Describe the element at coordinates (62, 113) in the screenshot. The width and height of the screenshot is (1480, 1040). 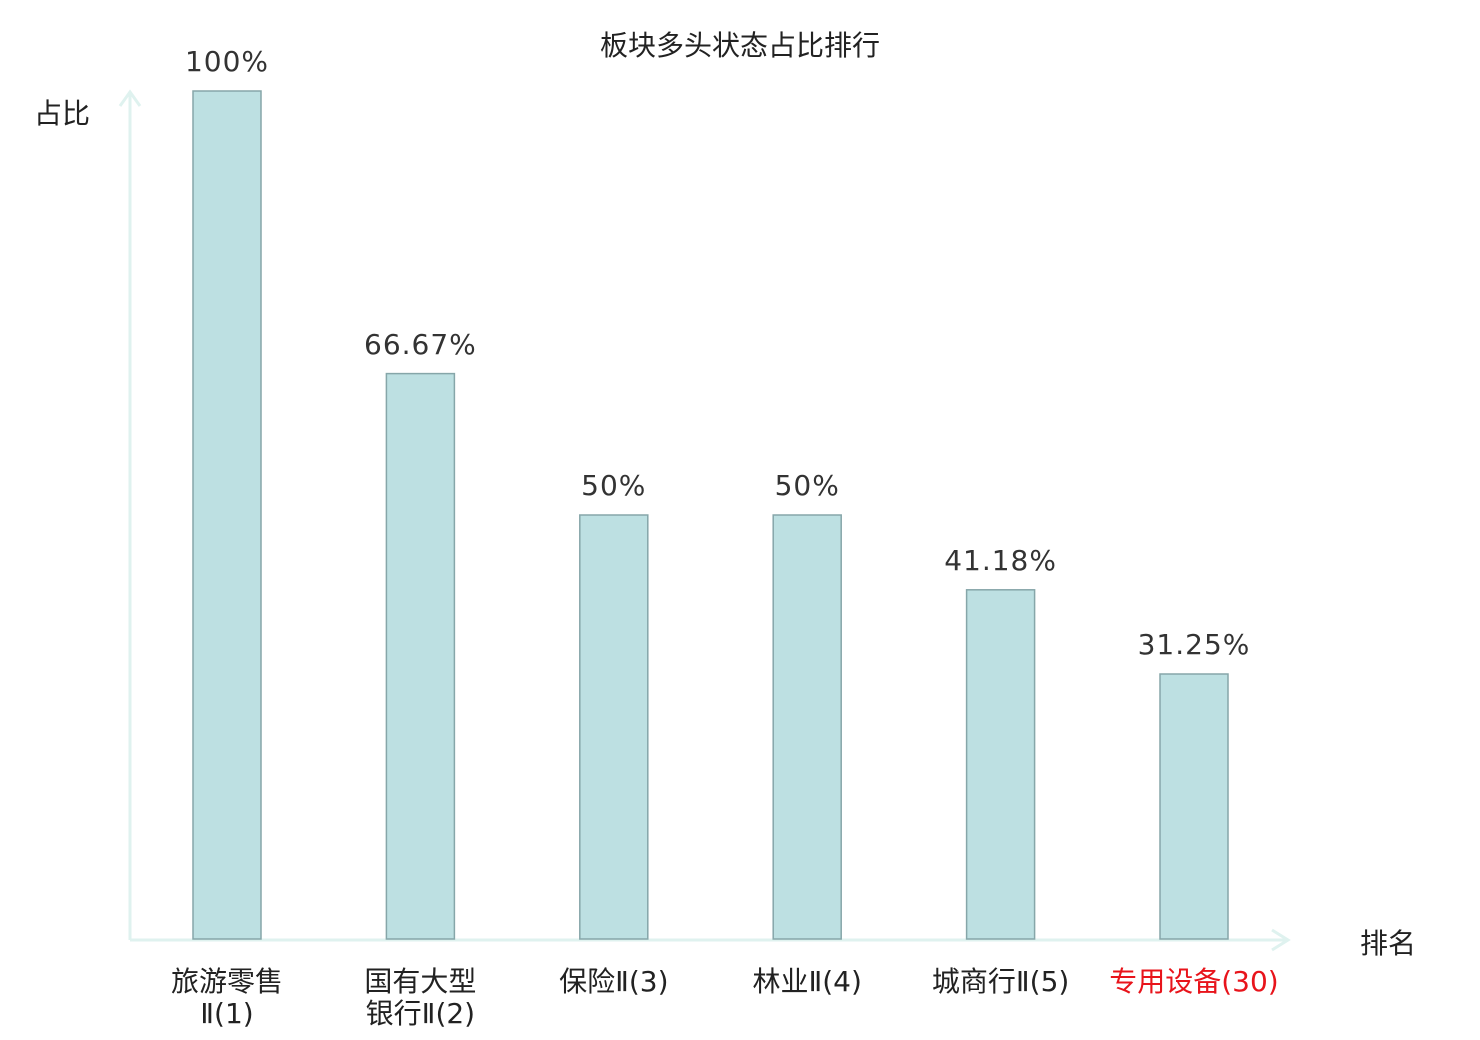
I see `y-axis-label: 占比` at that location.